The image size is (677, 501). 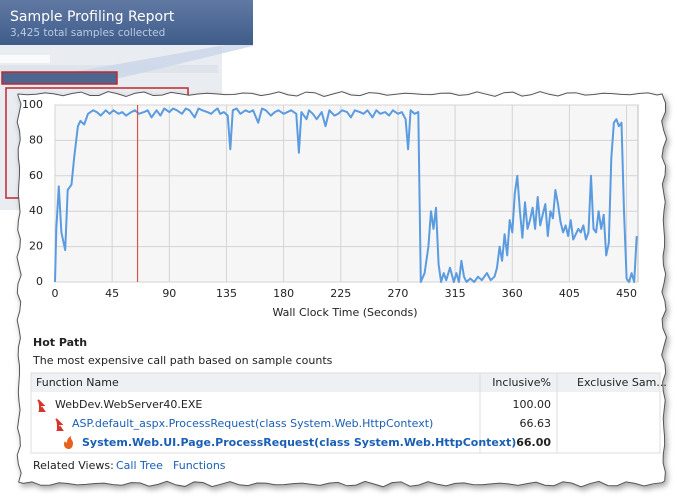 I want to click on inclusive-value: 100.00, so click(x=532, y=404).